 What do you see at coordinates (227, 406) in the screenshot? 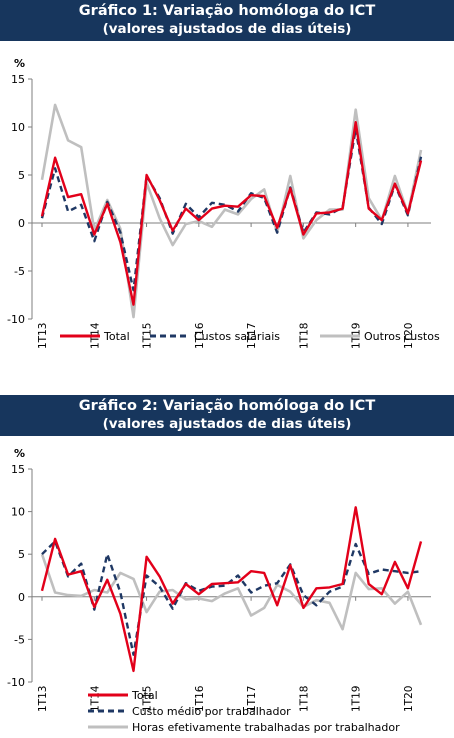
I see `chart-2-title: Gráfico 2: Variação homóloga do ICT` at bounding box center [227, 406].